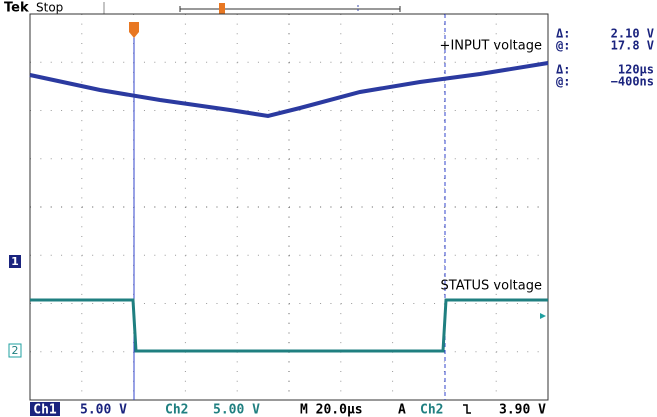 This screenshot has height=417, width=657. Describe the element at coordinates (331, 410) in the screenshot. I see `timebase: M 20.0µs` at that location.